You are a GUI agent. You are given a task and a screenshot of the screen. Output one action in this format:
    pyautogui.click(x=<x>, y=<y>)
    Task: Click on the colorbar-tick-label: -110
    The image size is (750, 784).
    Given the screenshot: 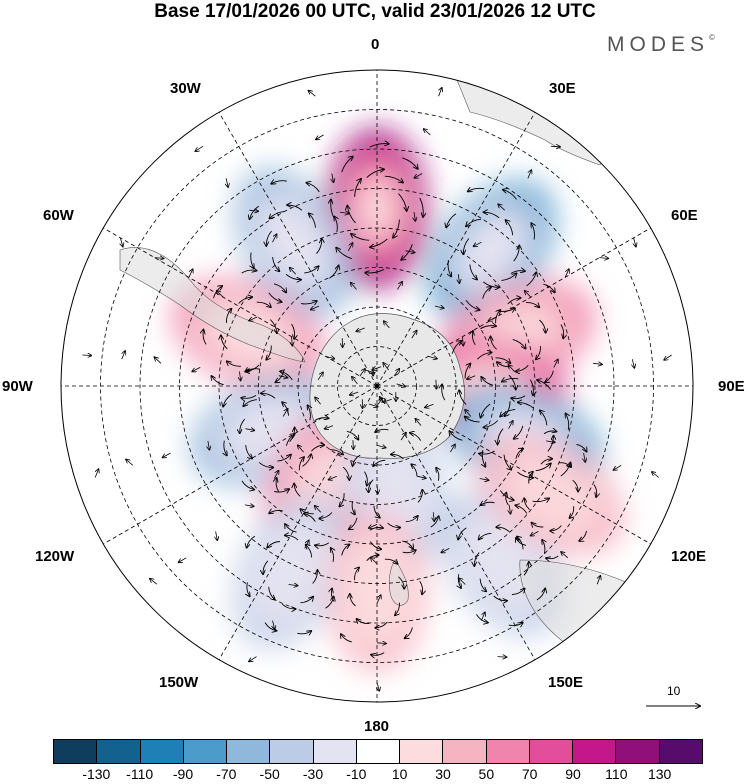 What is the action you would take?
    pyautogui.click(x=139, y=774)
    